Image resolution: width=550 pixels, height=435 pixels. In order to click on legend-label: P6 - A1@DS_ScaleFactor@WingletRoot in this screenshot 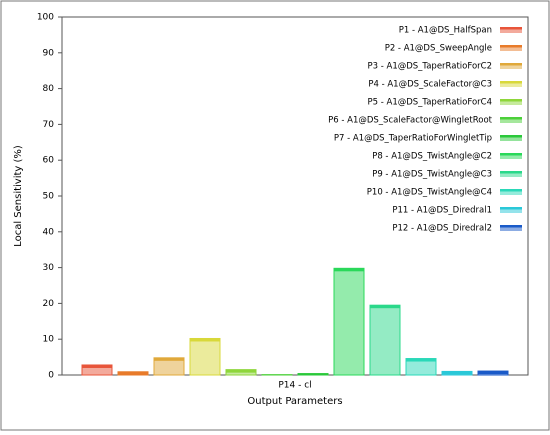, I will do `click(410, 121)`.